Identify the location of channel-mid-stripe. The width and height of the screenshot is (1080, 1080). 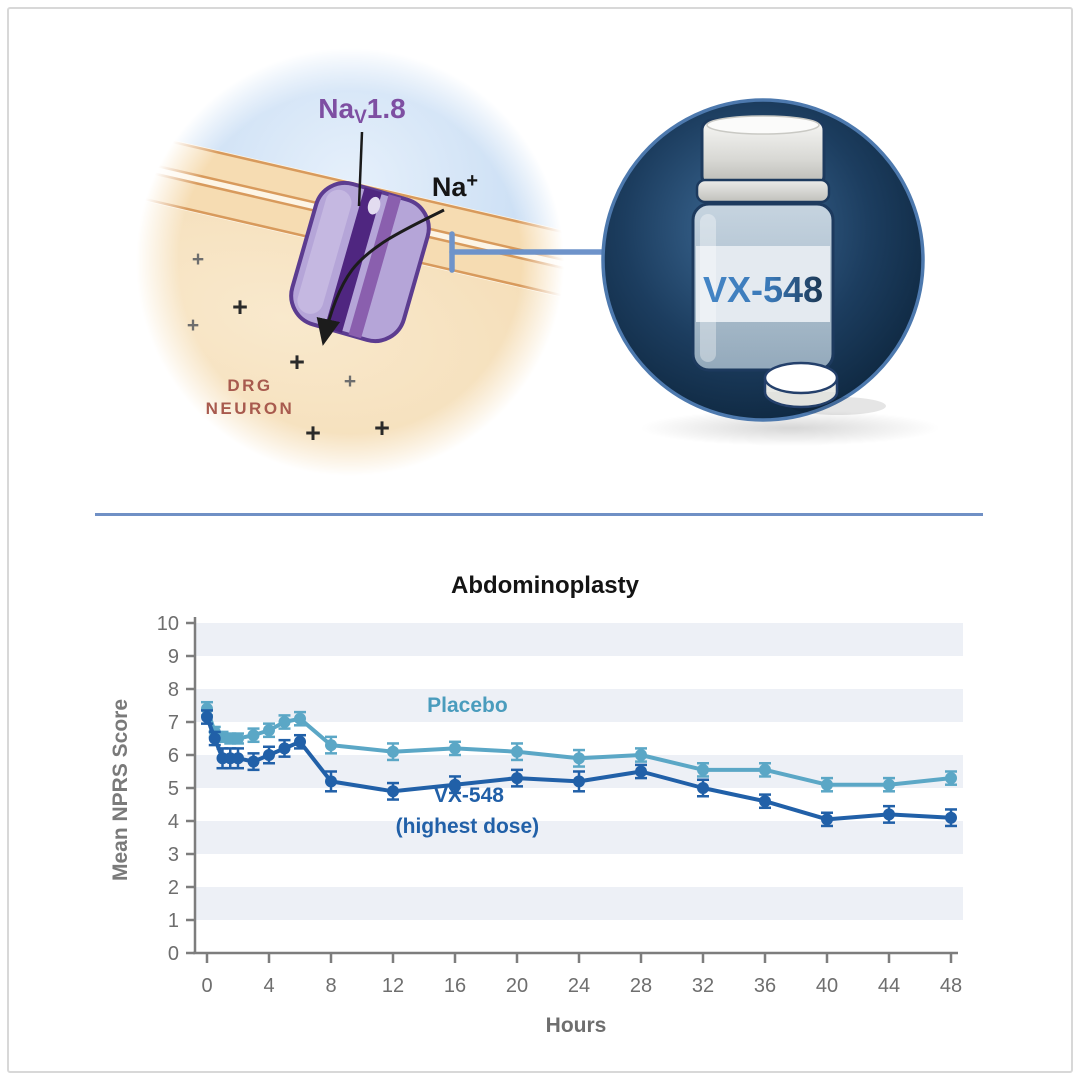
(375, 266).